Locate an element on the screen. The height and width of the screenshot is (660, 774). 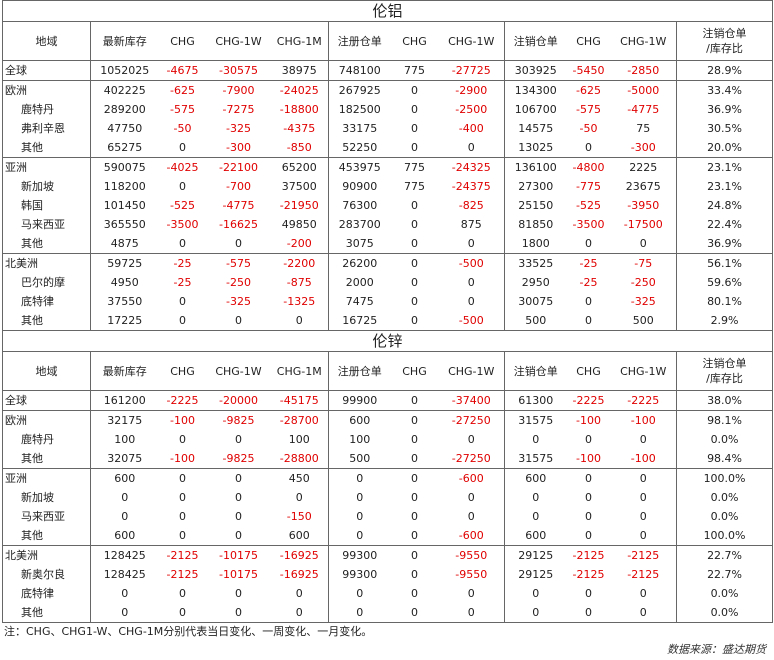
table-cell: 56.1% is located at coordinates (724, 263).